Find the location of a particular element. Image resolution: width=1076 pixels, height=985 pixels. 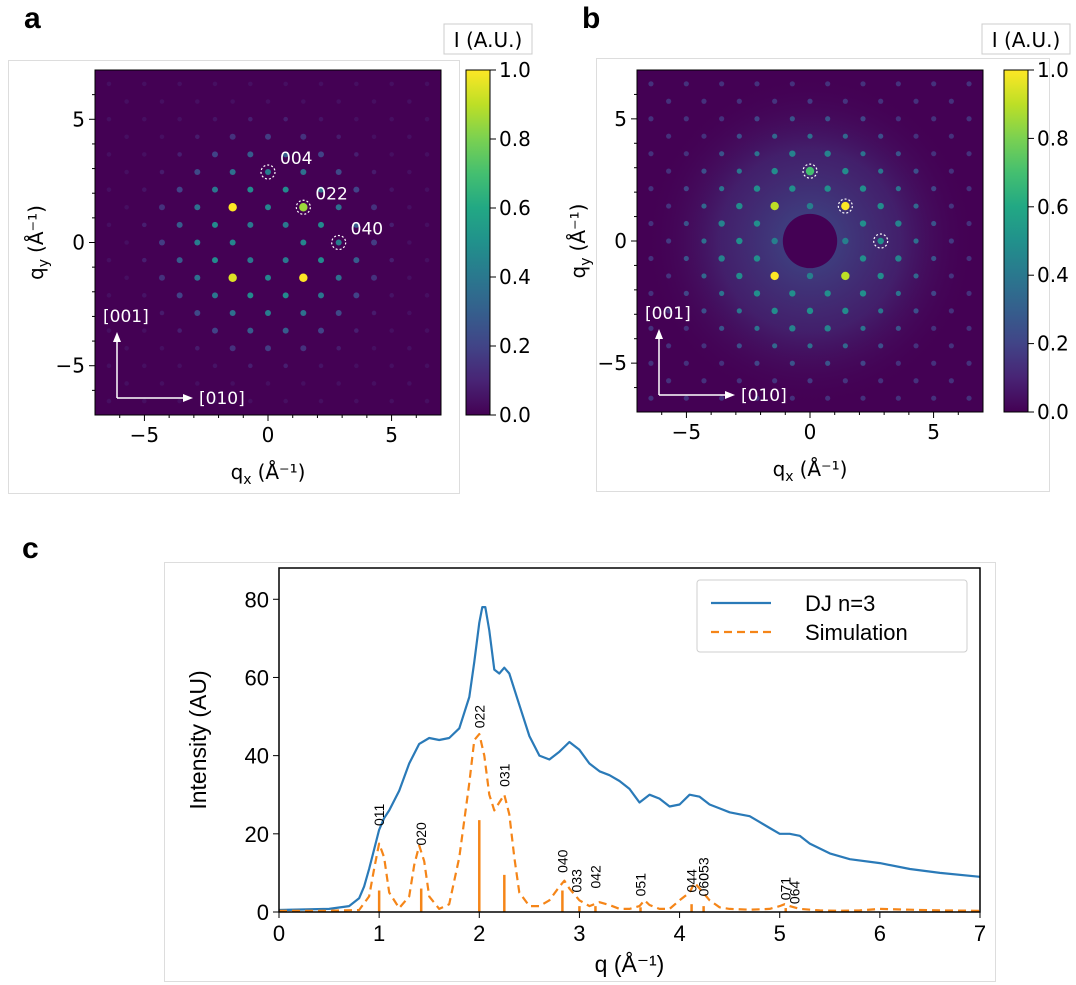

x-tick-label: 1 is located at coordinates (379, 933).